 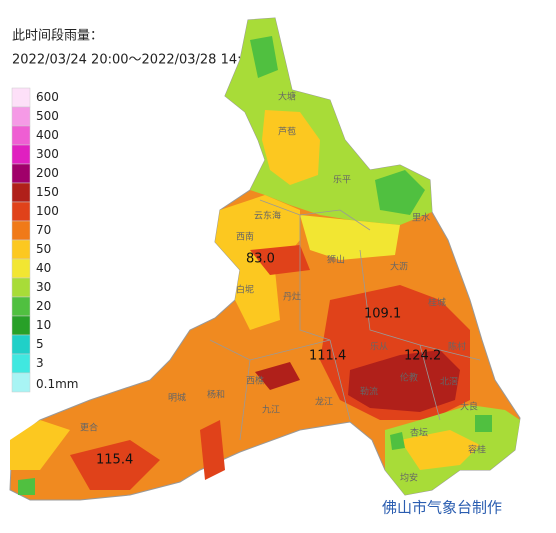 What do you see at coordinates (291, 147) in the screenshot?
I see `north-yellow` at bounding box center [291, 147].